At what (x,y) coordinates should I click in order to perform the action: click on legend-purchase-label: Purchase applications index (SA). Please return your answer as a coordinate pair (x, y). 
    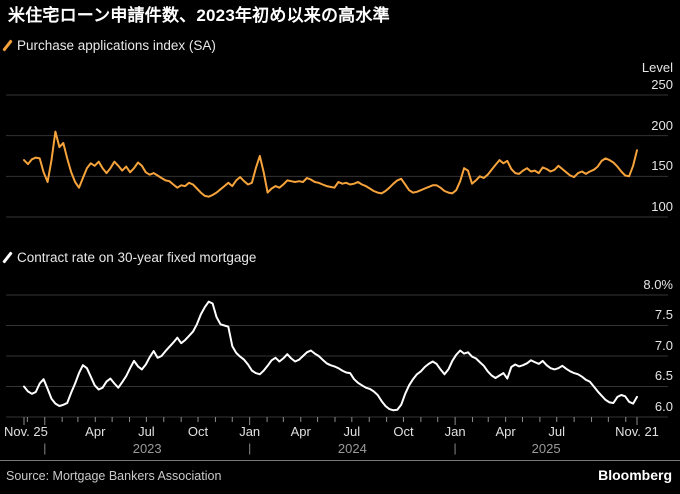
    Looking at the image, I should click on (116, 45).